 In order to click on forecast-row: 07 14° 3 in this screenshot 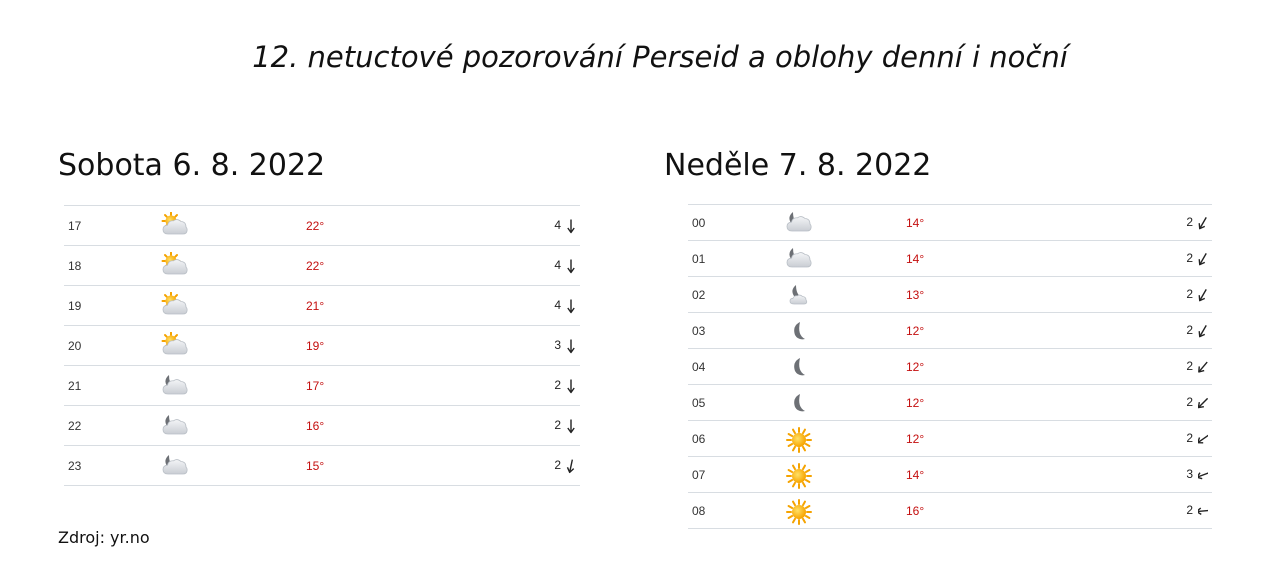, I will do `click(950, 474)`.